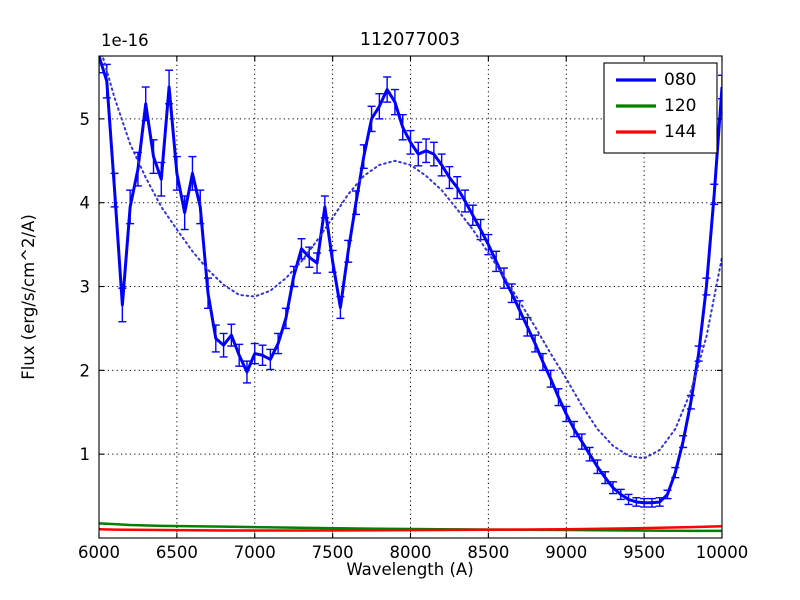 This screenshot has width=800, height=600. I want to click on legend-label-080: 080, so click(680, 80).